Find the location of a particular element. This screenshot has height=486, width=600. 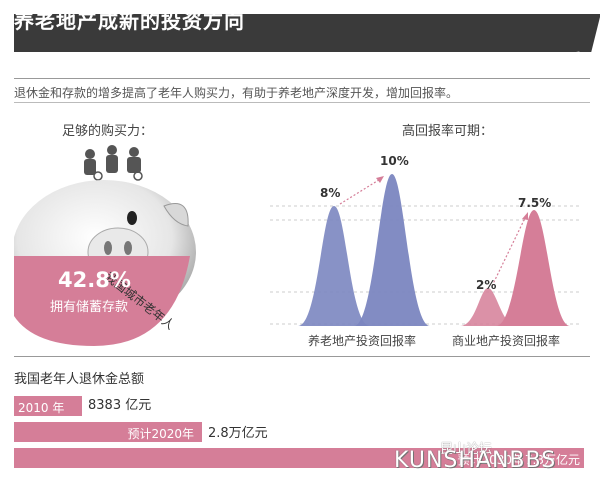

peak-commercial-after is located at coordinates (533, 268).